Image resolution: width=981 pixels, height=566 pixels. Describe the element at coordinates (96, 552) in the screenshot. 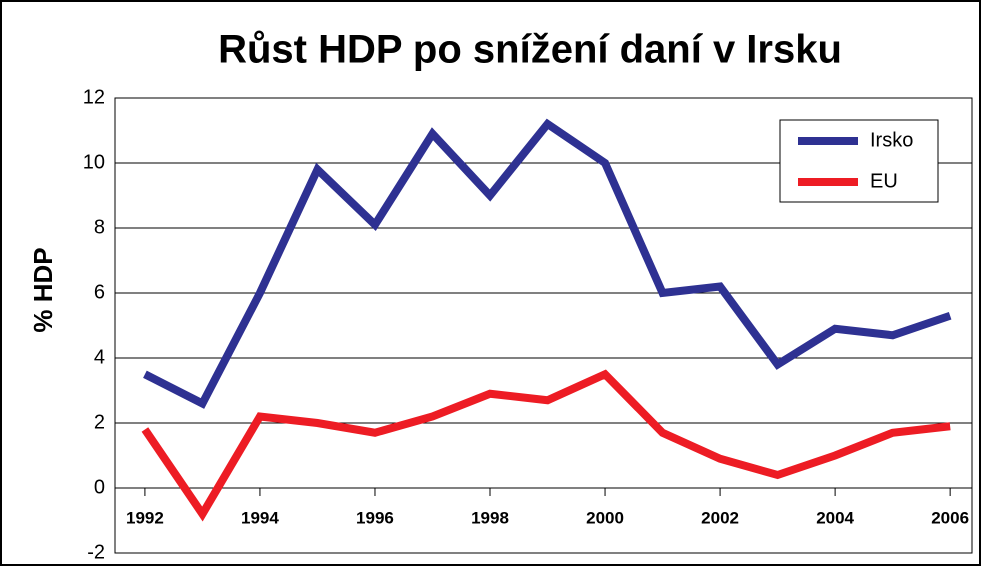

I see `y-tick-label: -2` at that location.